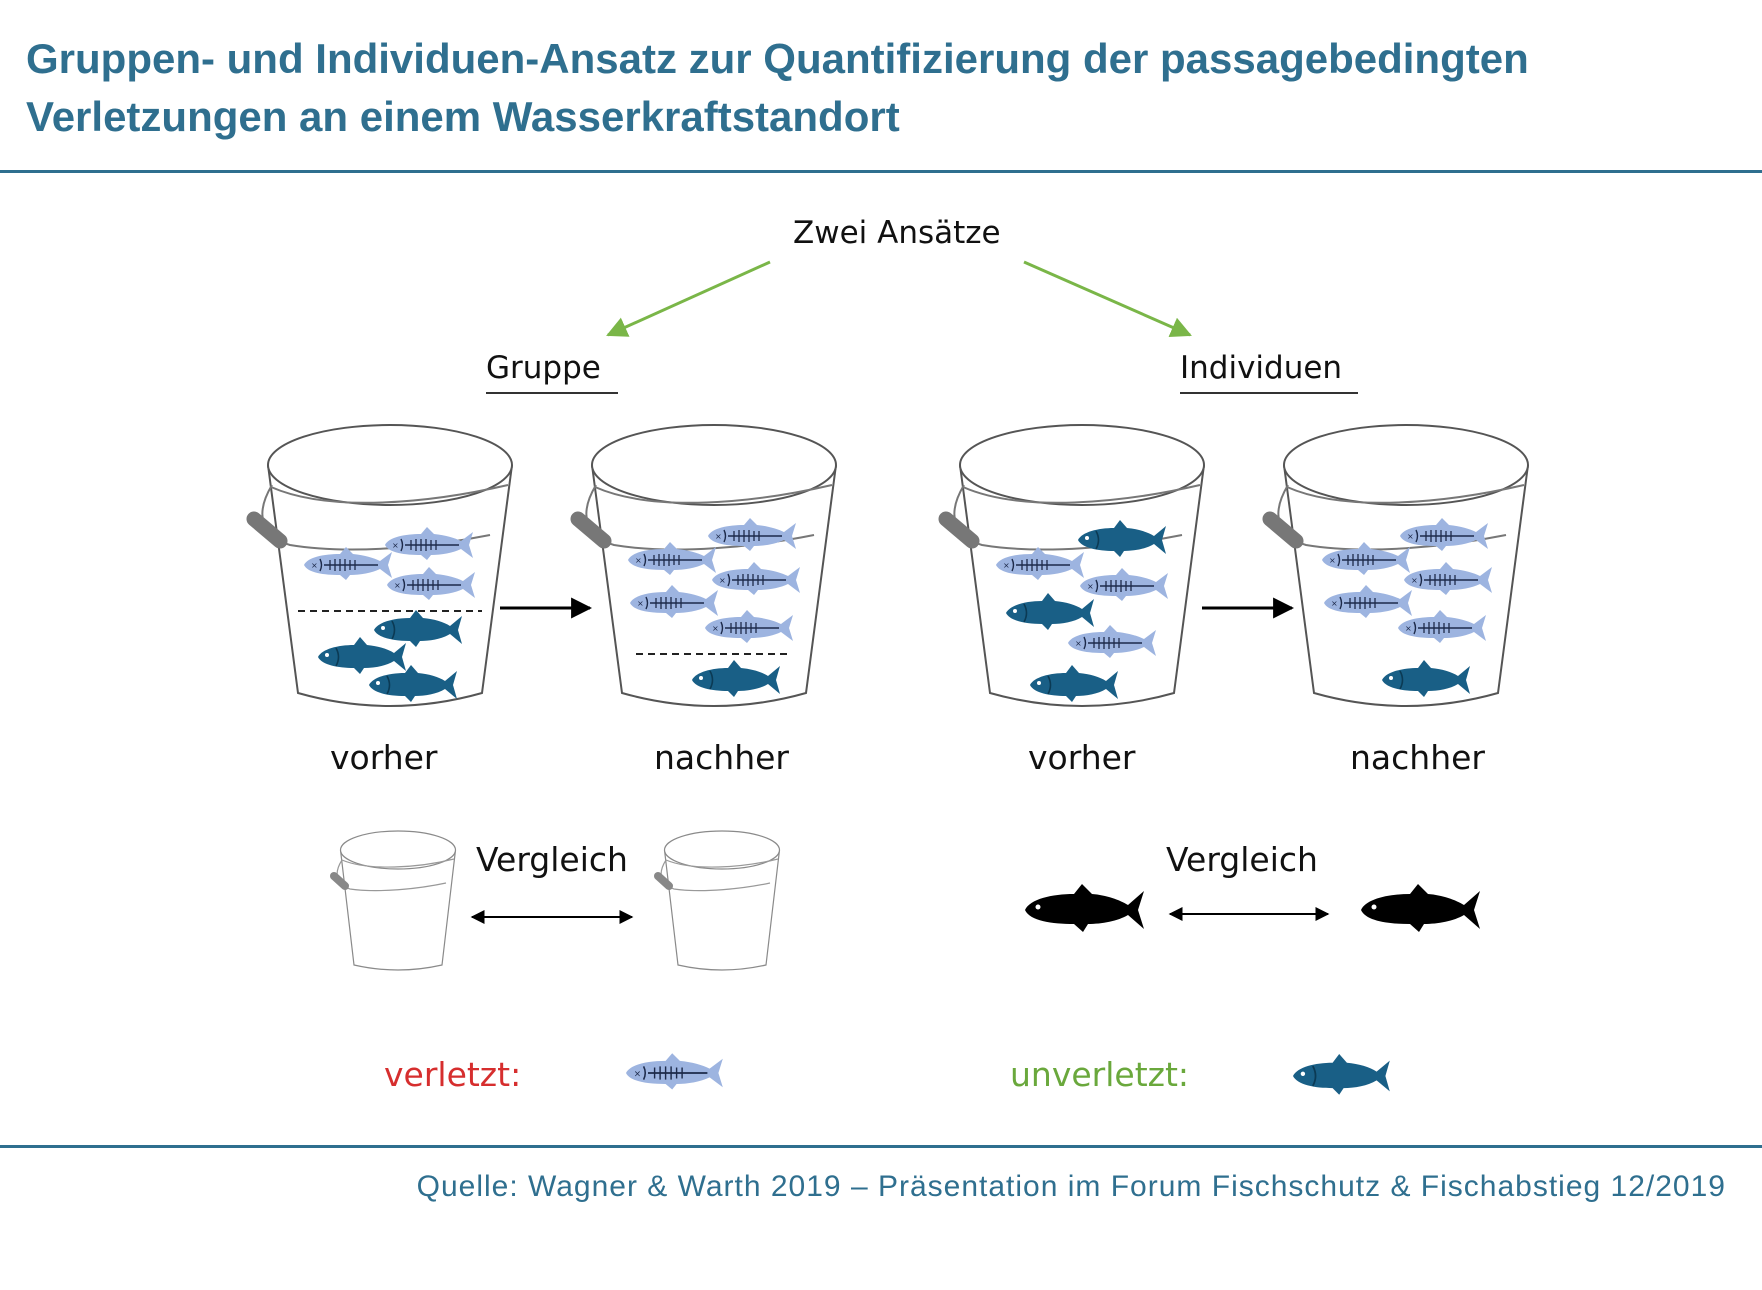 Image resolution: width=1762 pixels, height=1290 pixels. I want to click on group-before-label: vorher, so click(384, 757).